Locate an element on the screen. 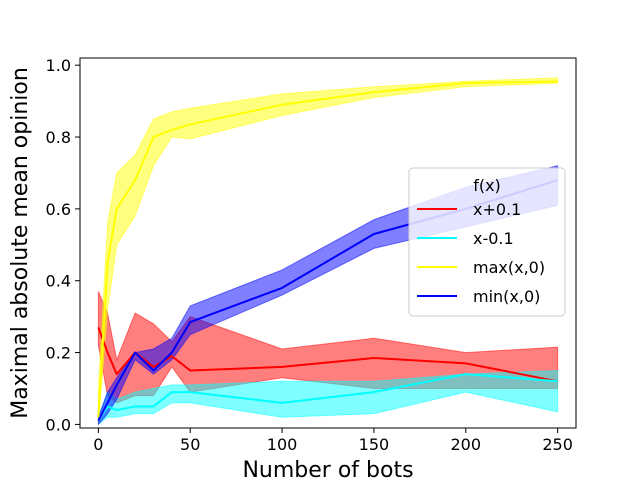  y-axis-label: Maximal absolute mean opinion is located at coordinates (20, 243).